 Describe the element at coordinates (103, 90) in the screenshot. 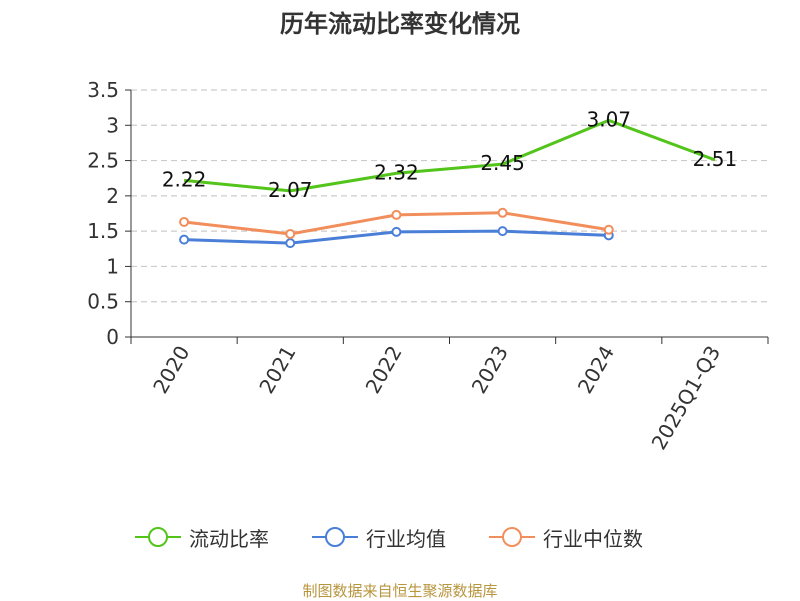

I see `y-tick-label: 3.5` at that location.